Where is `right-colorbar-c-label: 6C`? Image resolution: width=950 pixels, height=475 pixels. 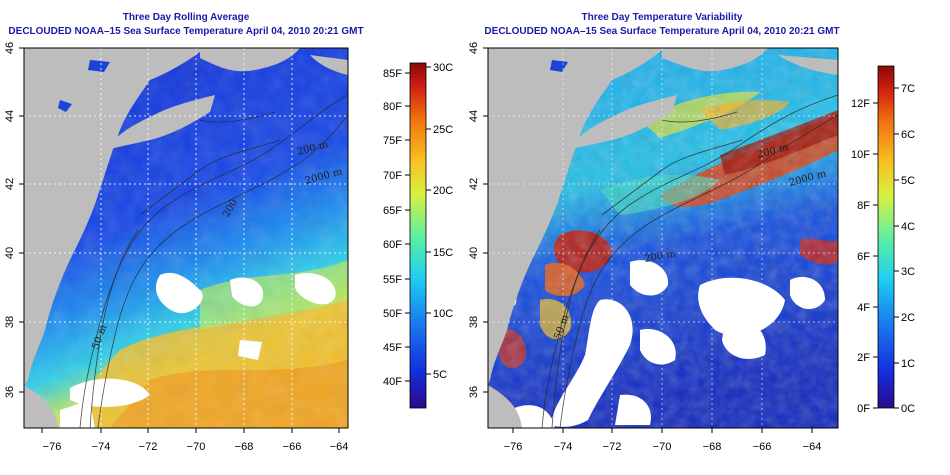
right-colorbar-c-label: 6C is located at coordinates (908, 135).